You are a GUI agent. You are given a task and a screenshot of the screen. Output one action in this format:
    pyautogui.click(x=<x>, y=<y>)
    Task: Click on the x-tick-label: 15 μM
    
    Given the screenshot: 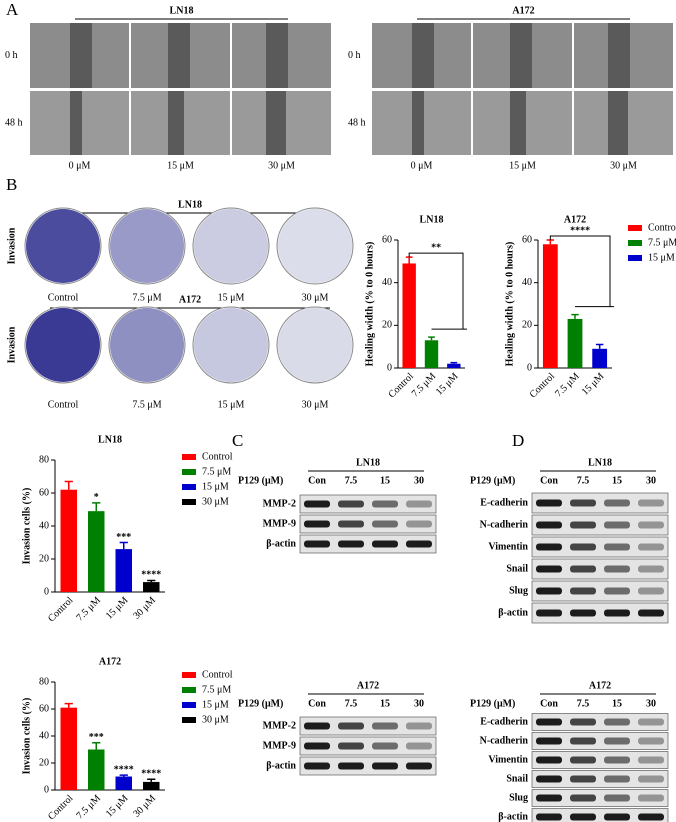 What is the action you would take?
    pyautogui.click(x=447, y=384)
    